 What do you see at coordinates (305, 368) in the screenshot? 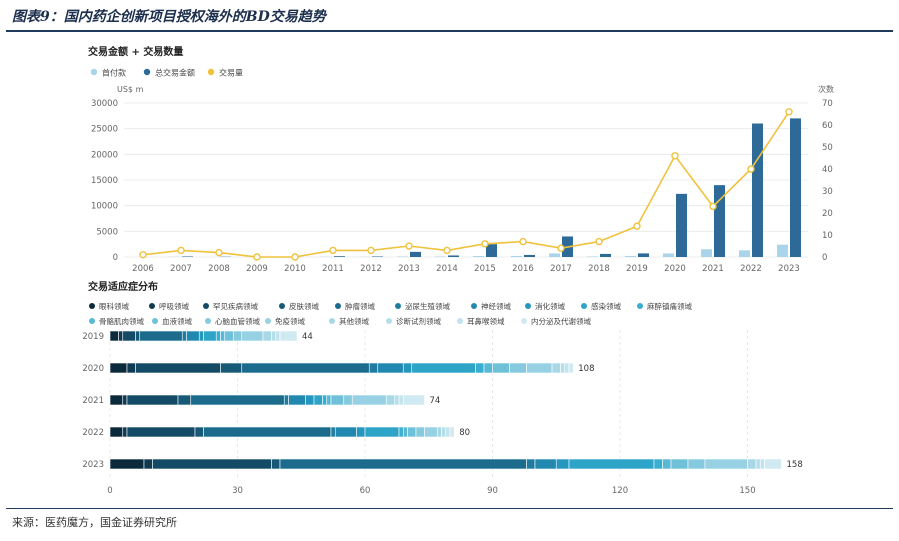
I see `segment-2020-肿瘤领域` at bounding box center [305, 368].